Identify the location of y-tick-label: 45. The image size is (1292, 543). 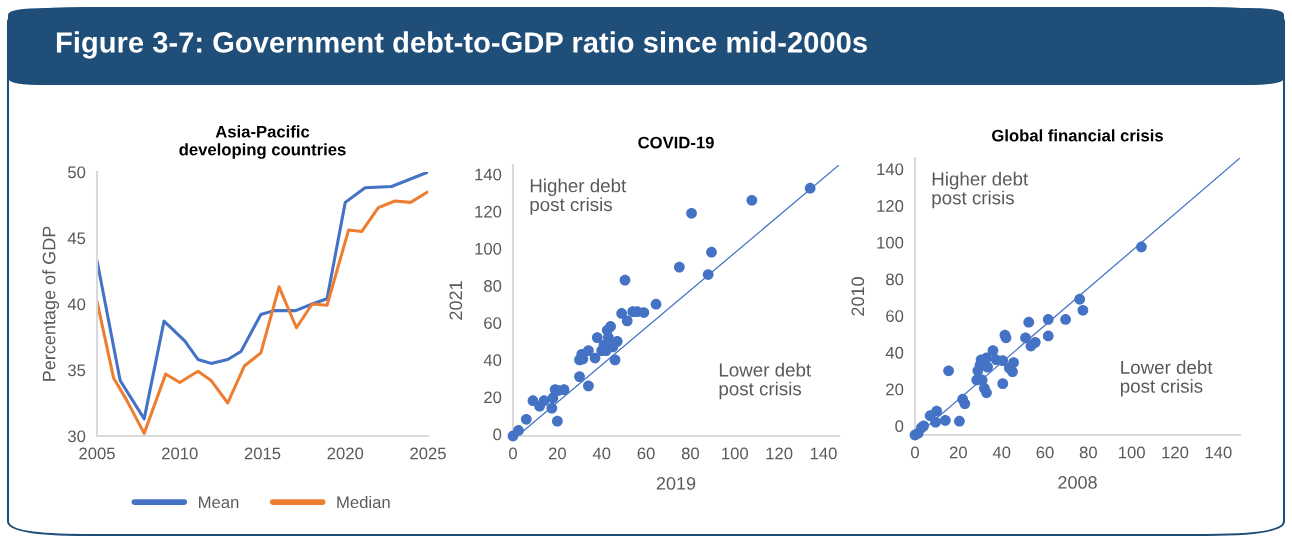
(76, 238).